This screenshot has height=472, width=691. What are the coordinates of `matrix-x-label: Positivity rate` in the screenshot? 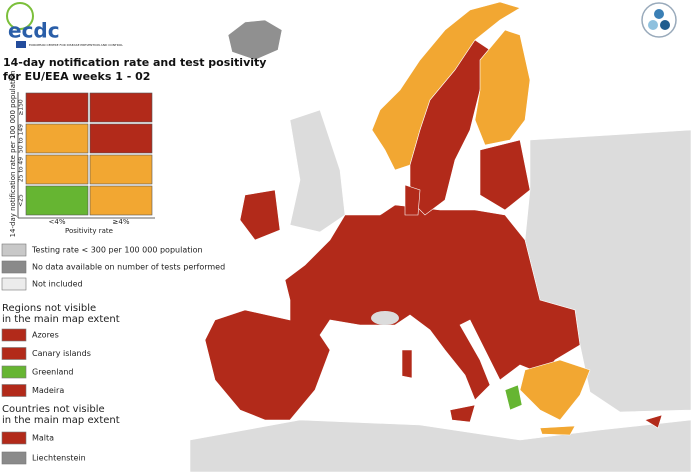 It's located at (89, 231).